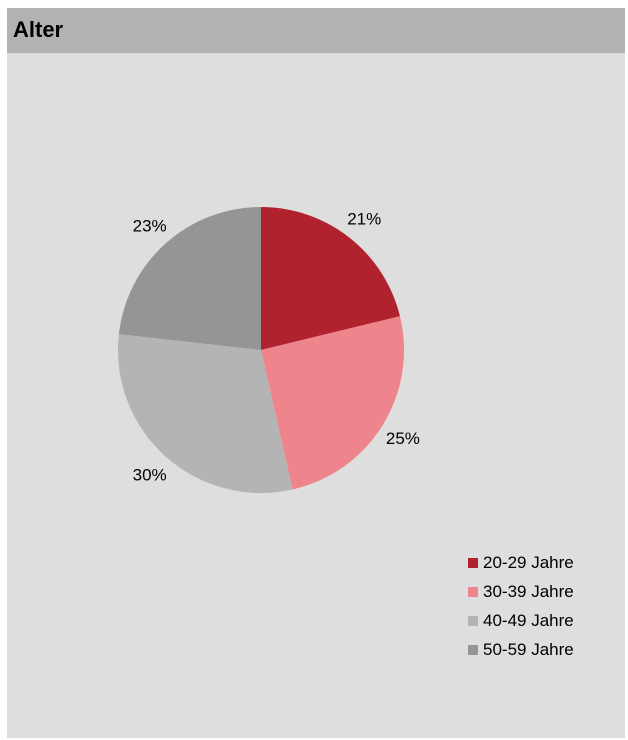 The width and height of the screenshot is (628, 740). I want to click on legend-label: 50-59 Jahre, so click(528, 649).